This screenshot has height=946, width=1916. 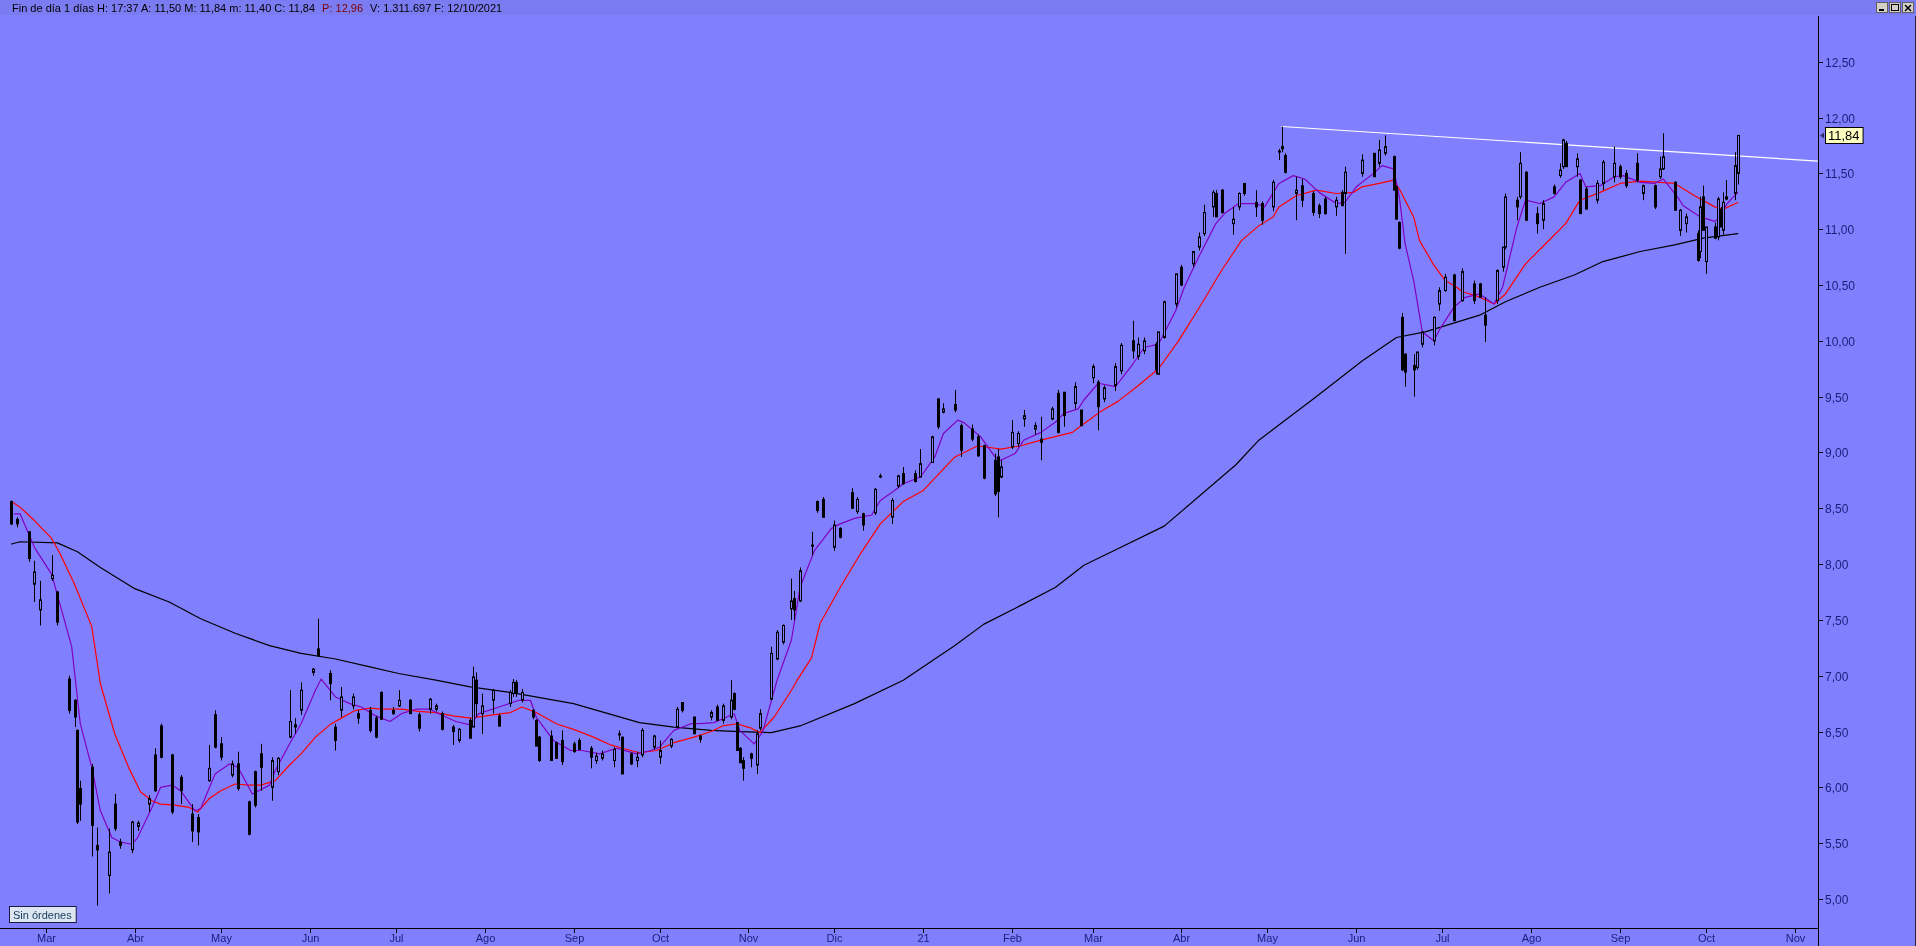 What do you see at coordinates (1837, 564) in the screenshot?
I see `y-tick-label: 8,00` at bounding box center [1837, 564].